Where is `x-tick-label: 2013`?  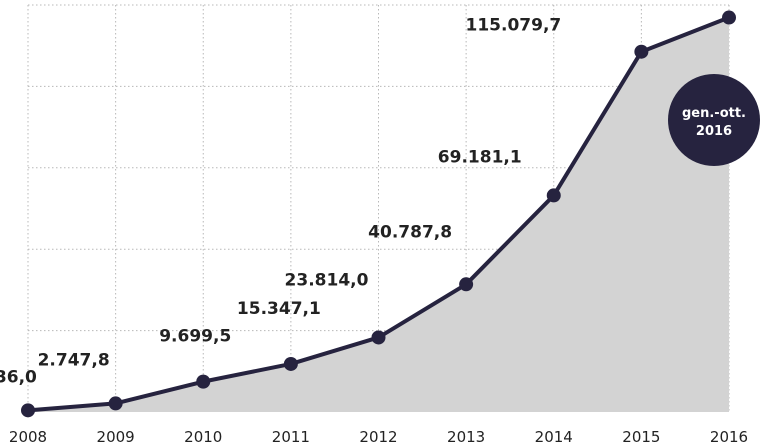 x-tick-label: 2013 is located at coordinates (466, 436).